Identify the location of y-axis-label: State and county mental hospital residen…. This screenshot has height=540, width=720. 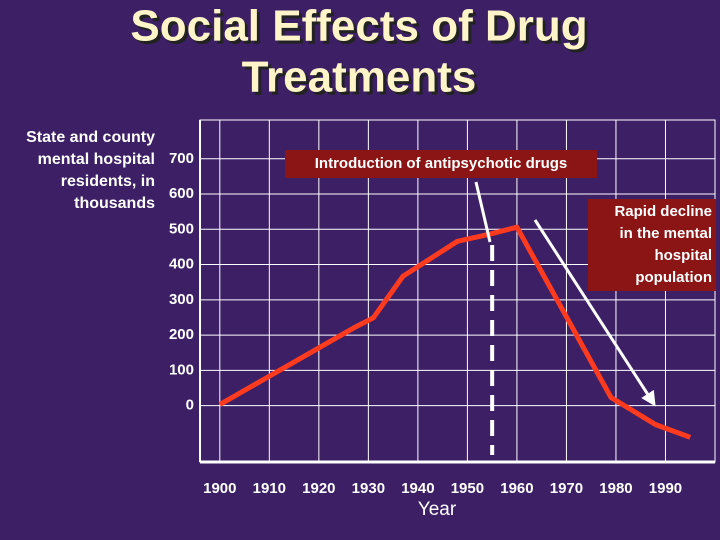
(90, 170).